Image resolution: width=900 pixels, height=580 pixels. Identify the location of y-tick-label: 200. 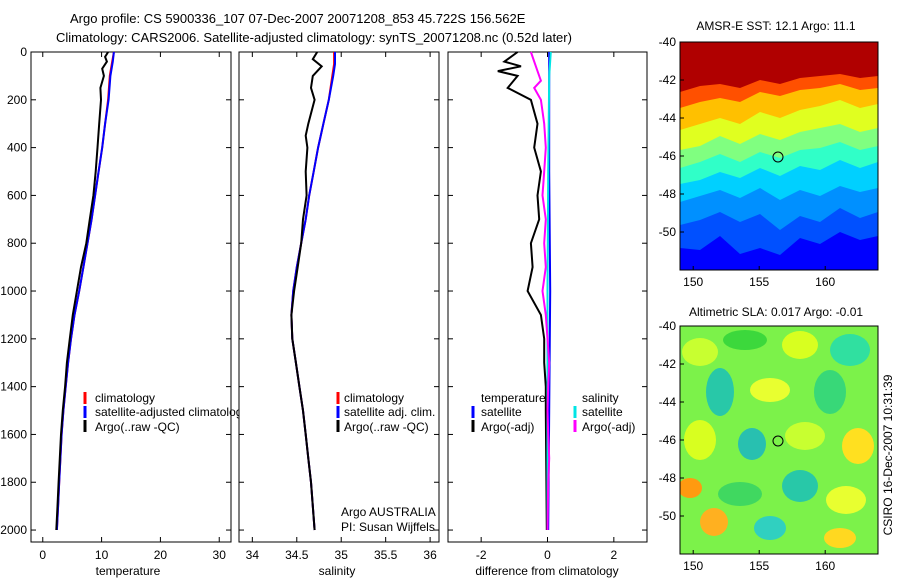
(17, 100).